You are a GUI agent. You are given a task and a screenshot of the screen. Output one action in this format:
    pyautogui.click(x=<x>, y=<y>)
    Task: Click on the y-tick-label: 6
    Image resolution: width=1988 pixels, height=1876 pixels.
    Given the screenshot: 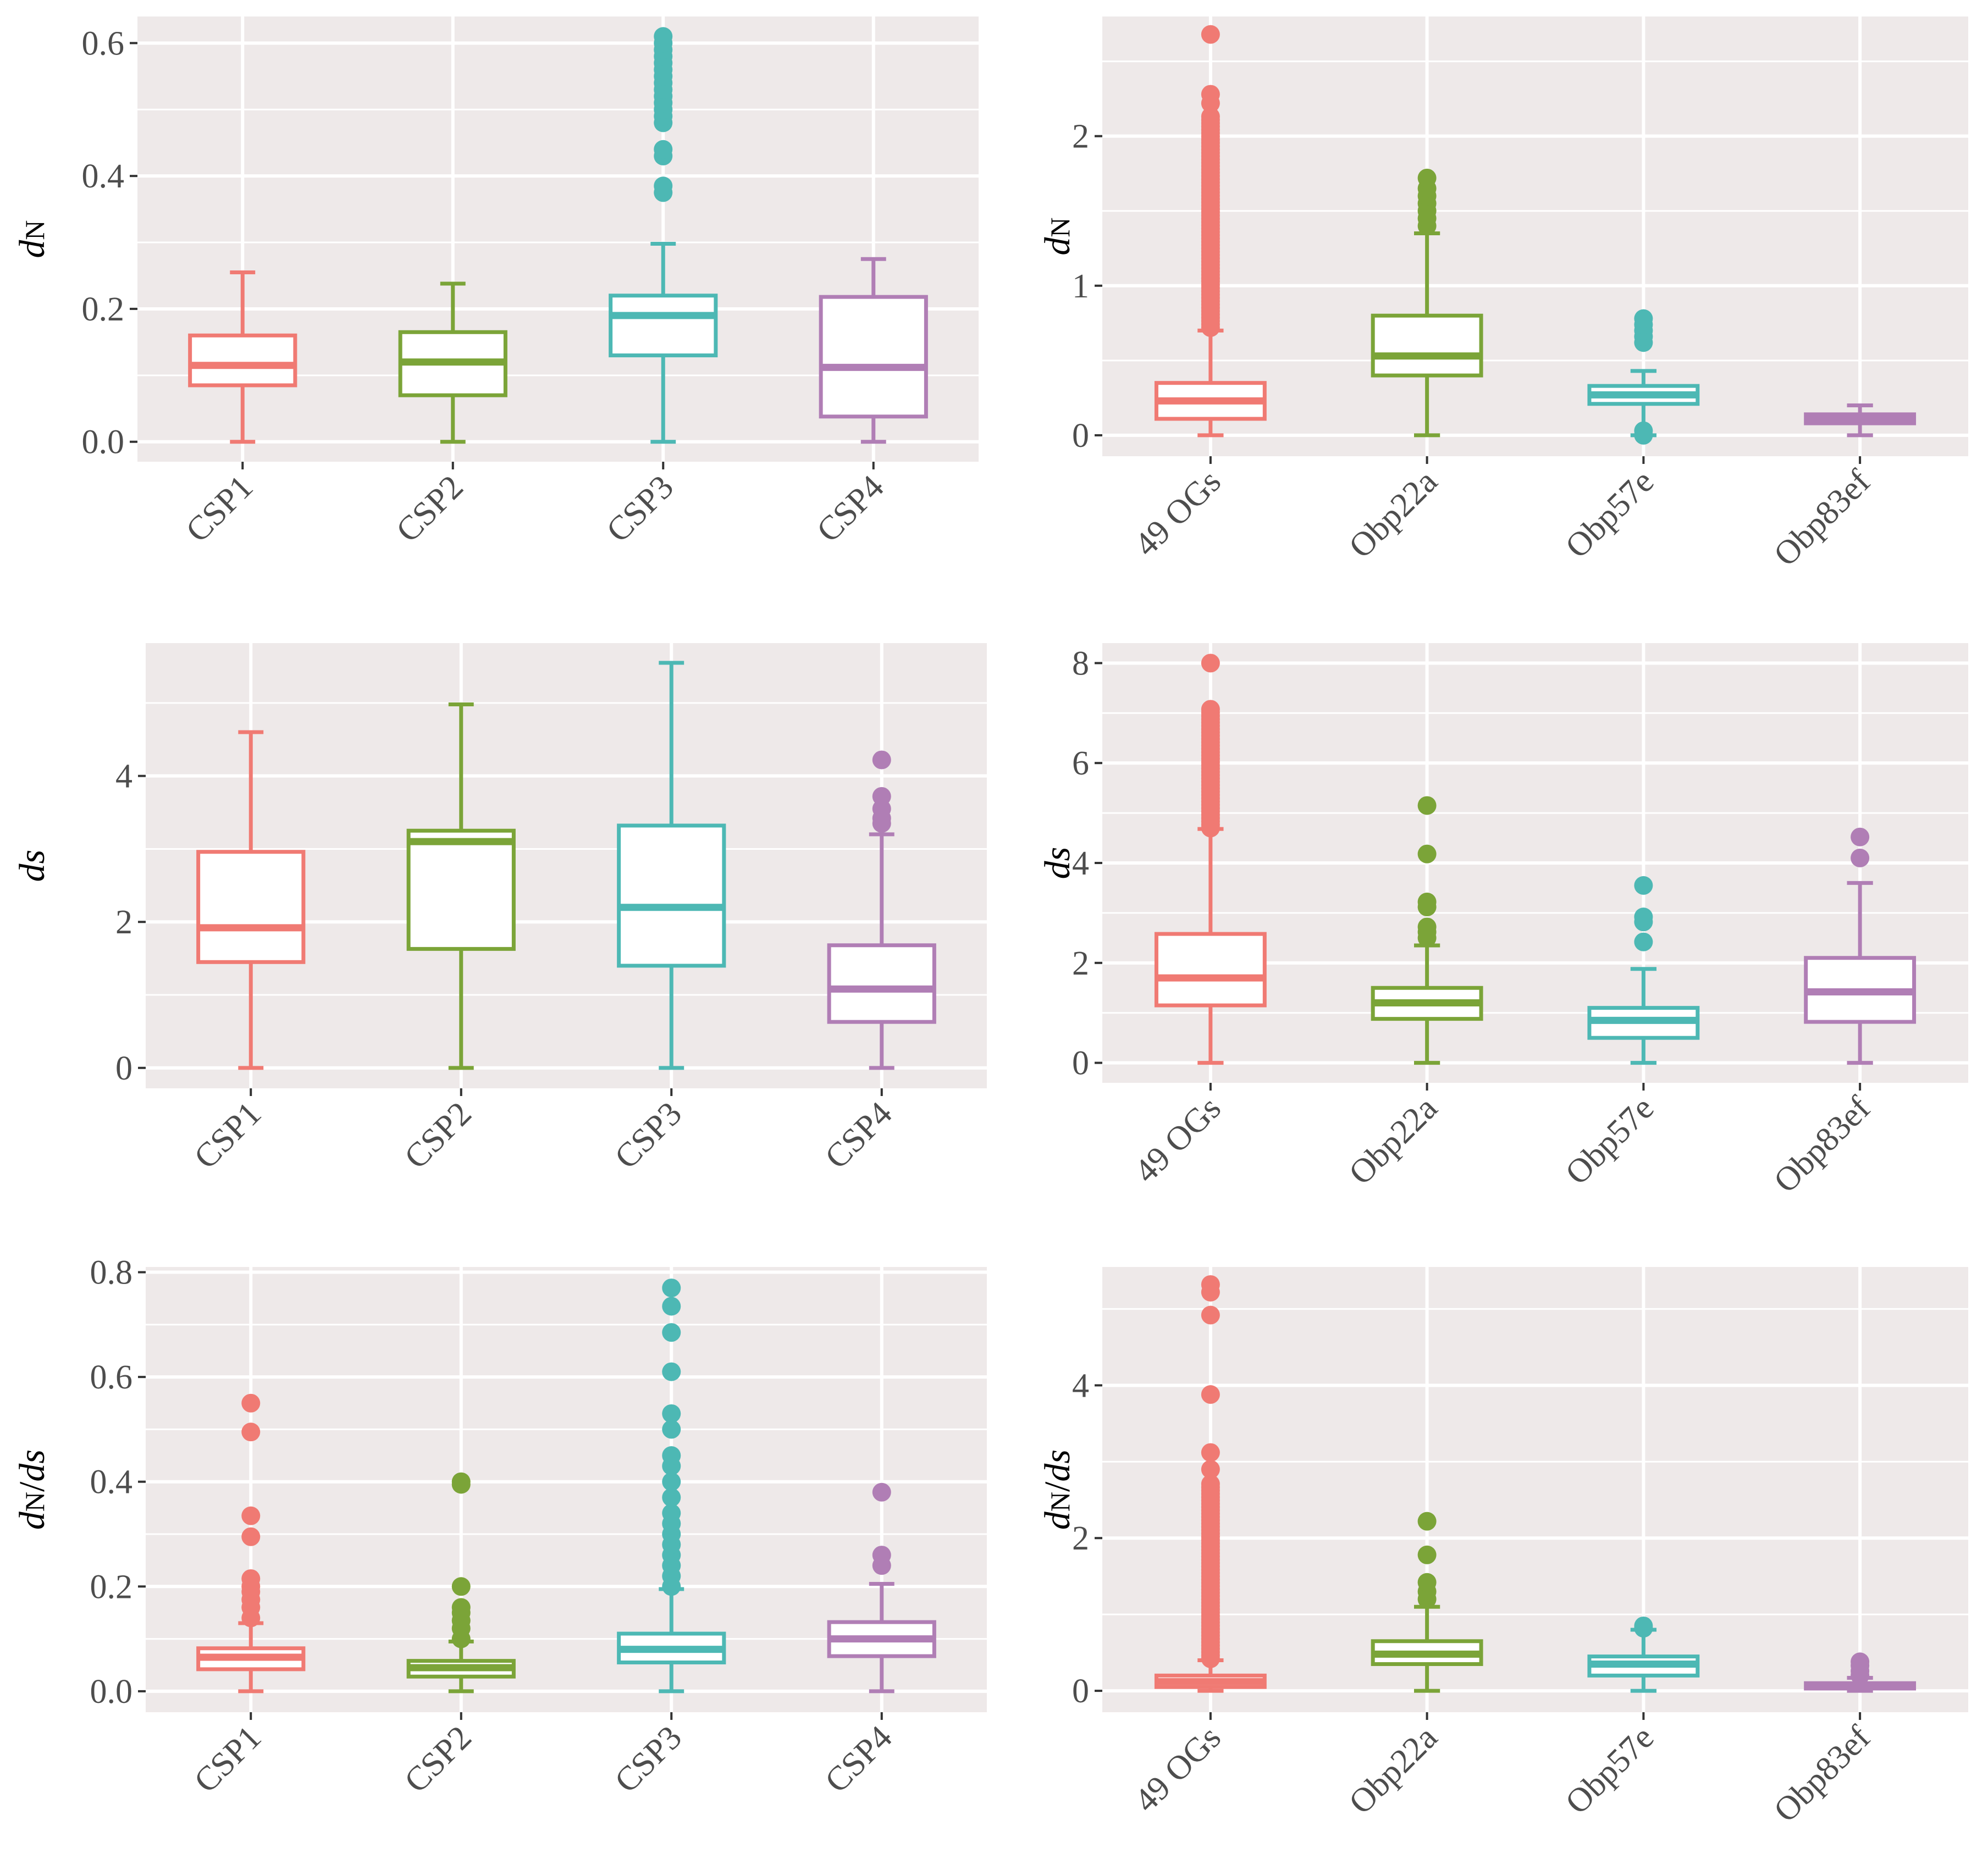 What is the action you would take?
    pyautogui.click(x=1080, y=764)
    